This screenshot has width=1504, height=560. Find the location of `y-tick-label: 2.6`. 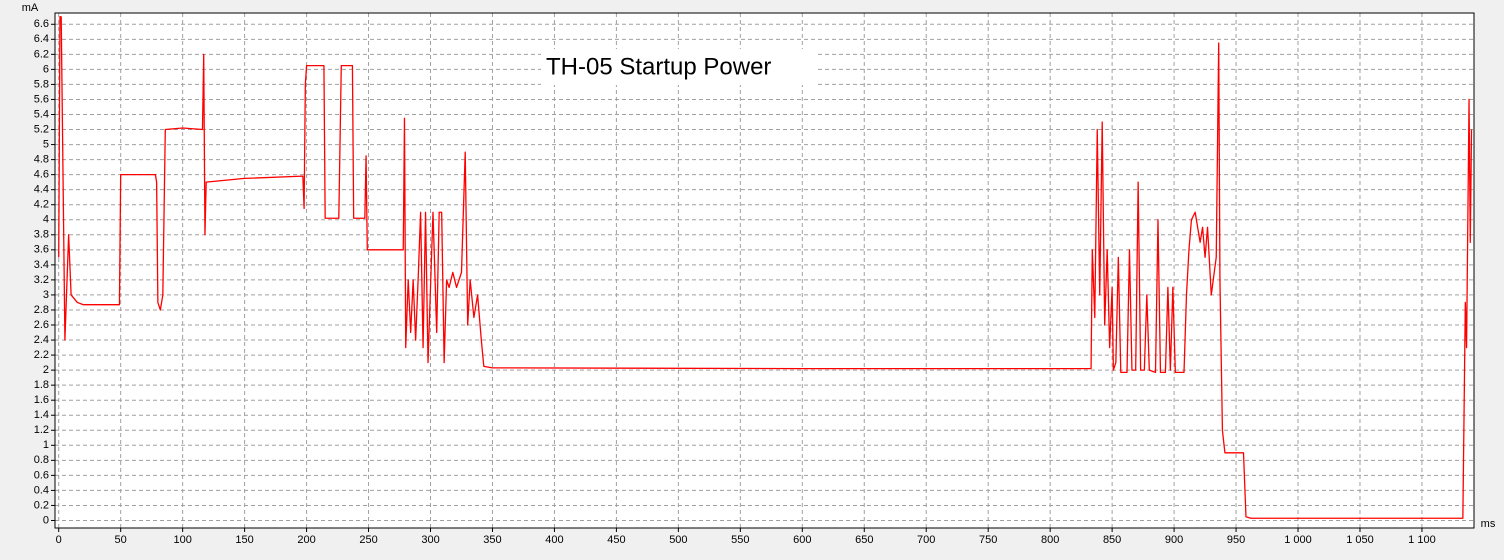

y-tick-label: 2.6 is located at coordinates (41, 325).